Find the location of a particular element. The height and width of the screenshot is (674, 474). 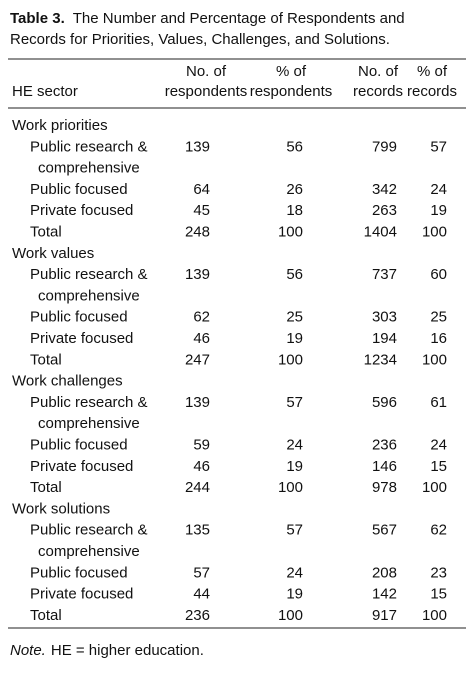

cell: 263 is located at coordinates (384, 210).